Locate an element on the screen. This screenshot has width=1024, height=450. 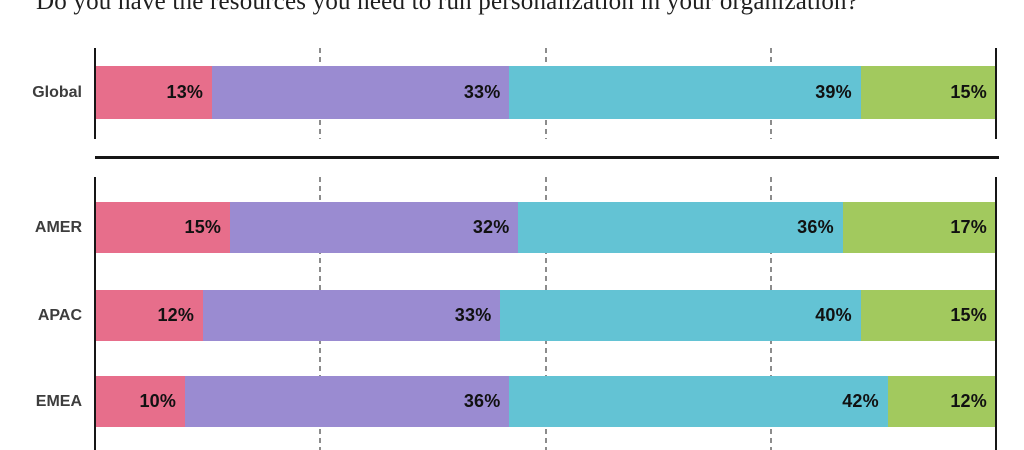
segment-value-label: 40% is located at coordinates (833, 315).